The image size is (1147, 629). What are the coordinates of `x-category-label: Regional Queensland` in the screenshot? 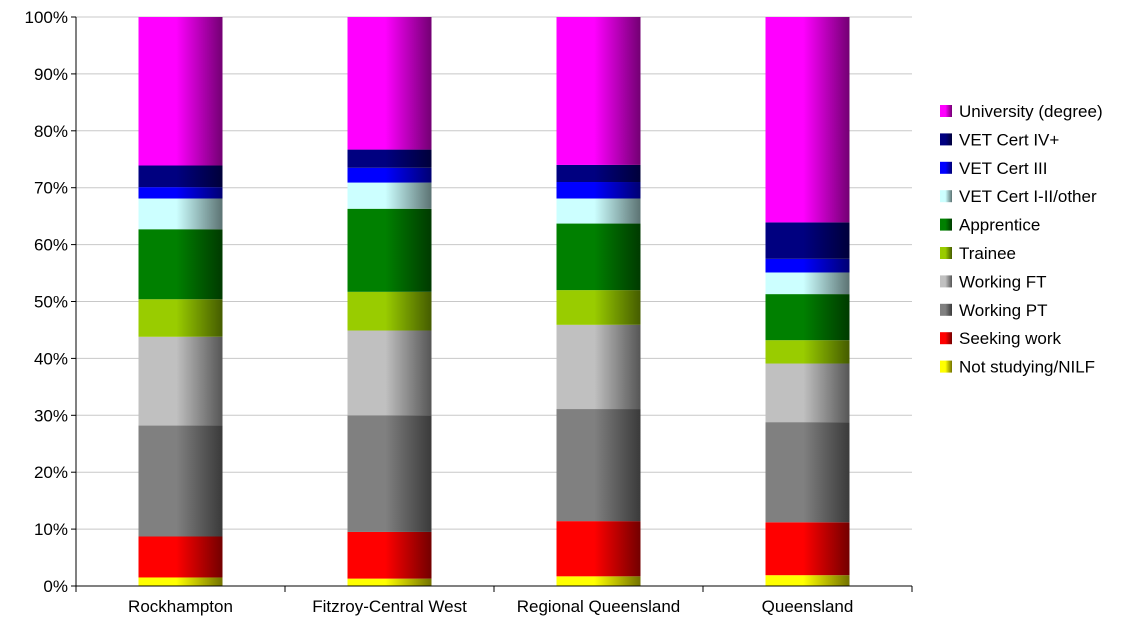 It's located at (599, 606).